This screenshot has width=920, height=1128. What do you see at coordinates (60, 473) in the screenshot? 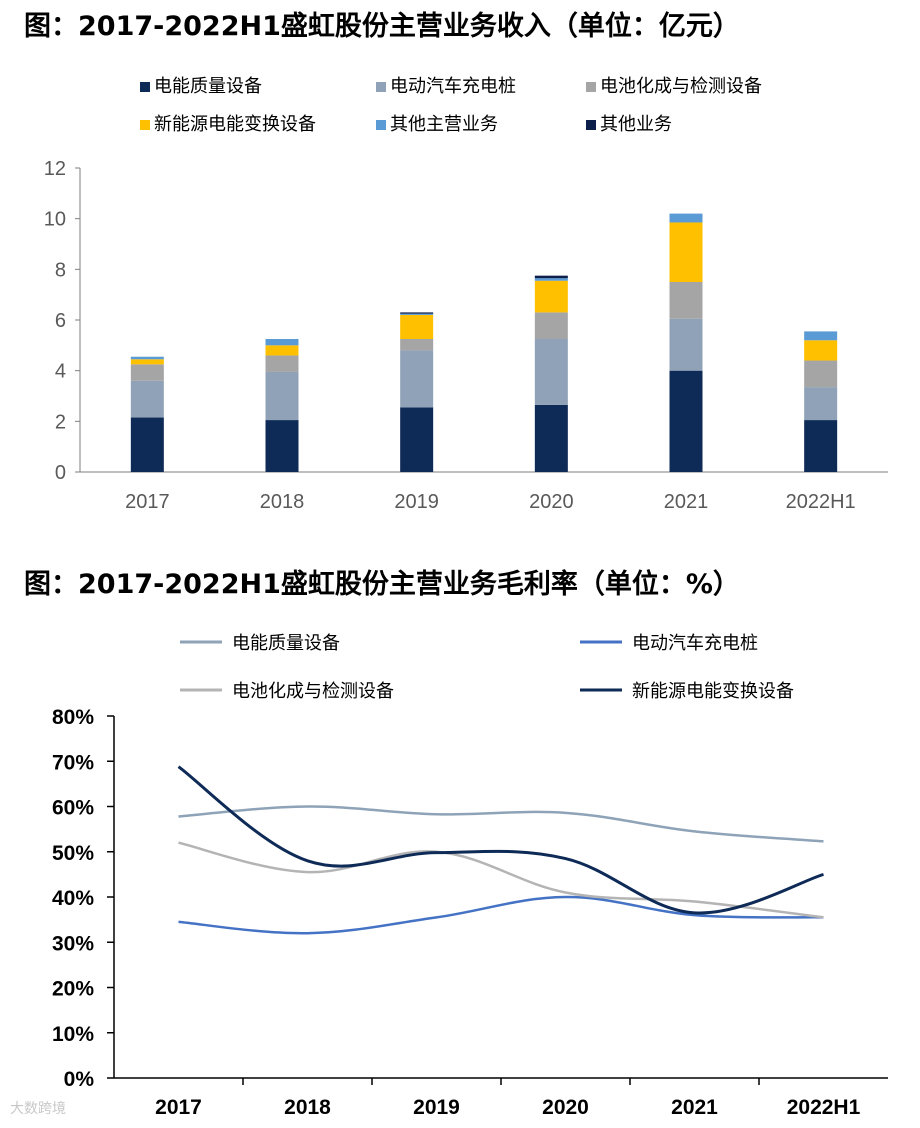
I see `y-tick-label: 0` at bounding box center [60, 473].